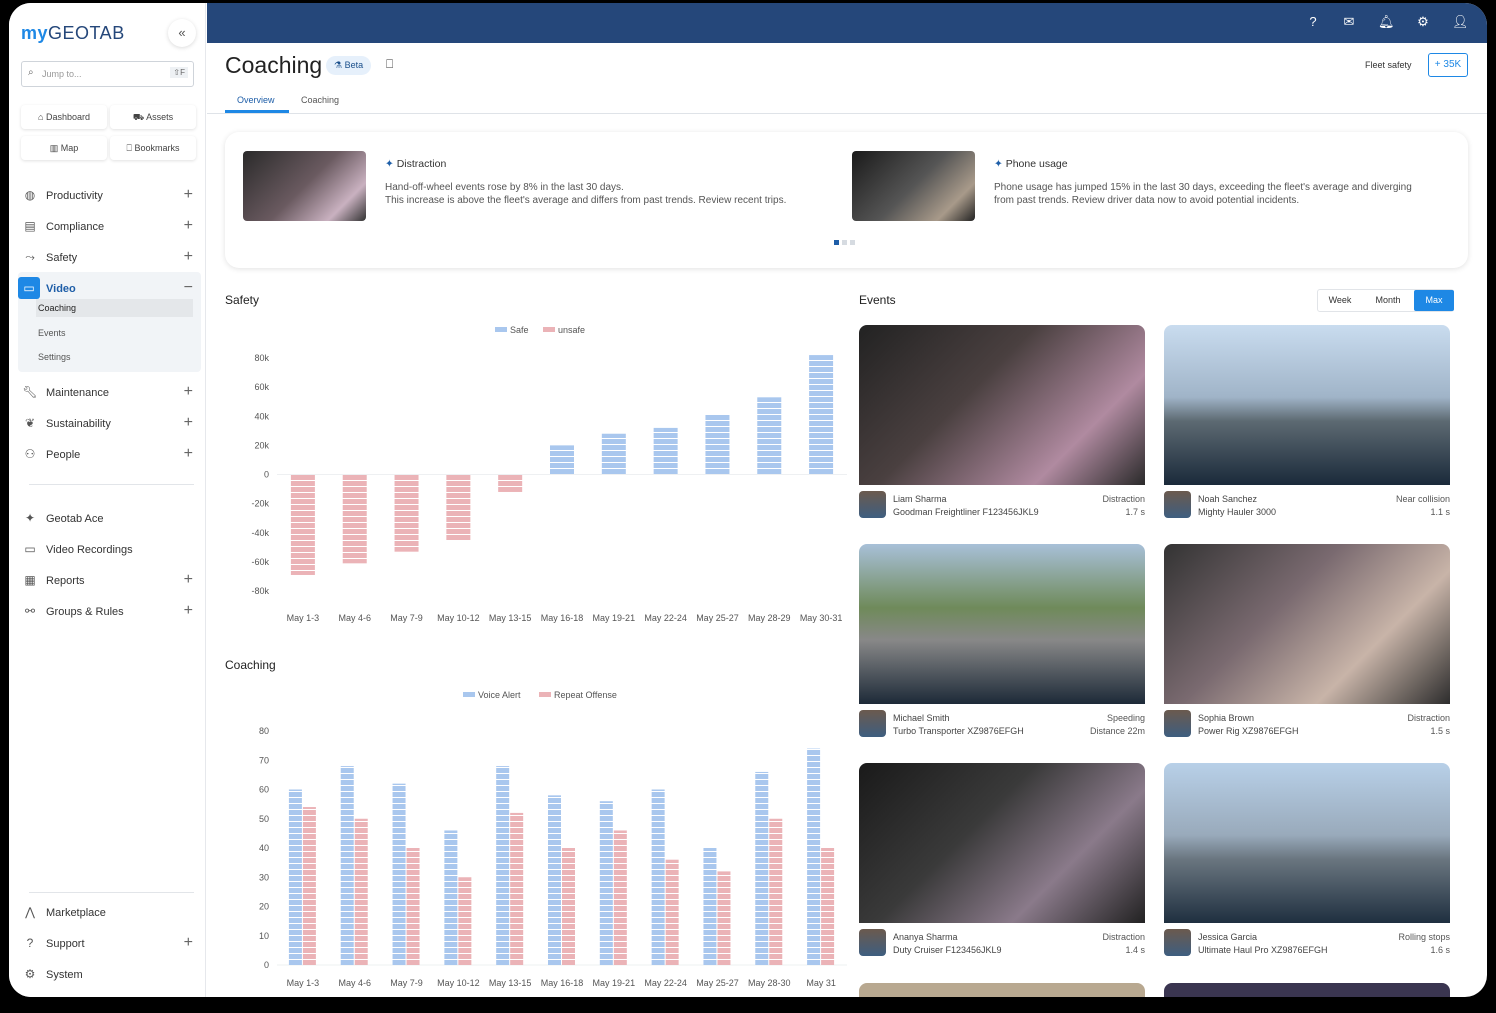 Image resolution: width=1496 pixels, height=1013 pixels. I want to click on range-week: Week, so click(1340, 300).